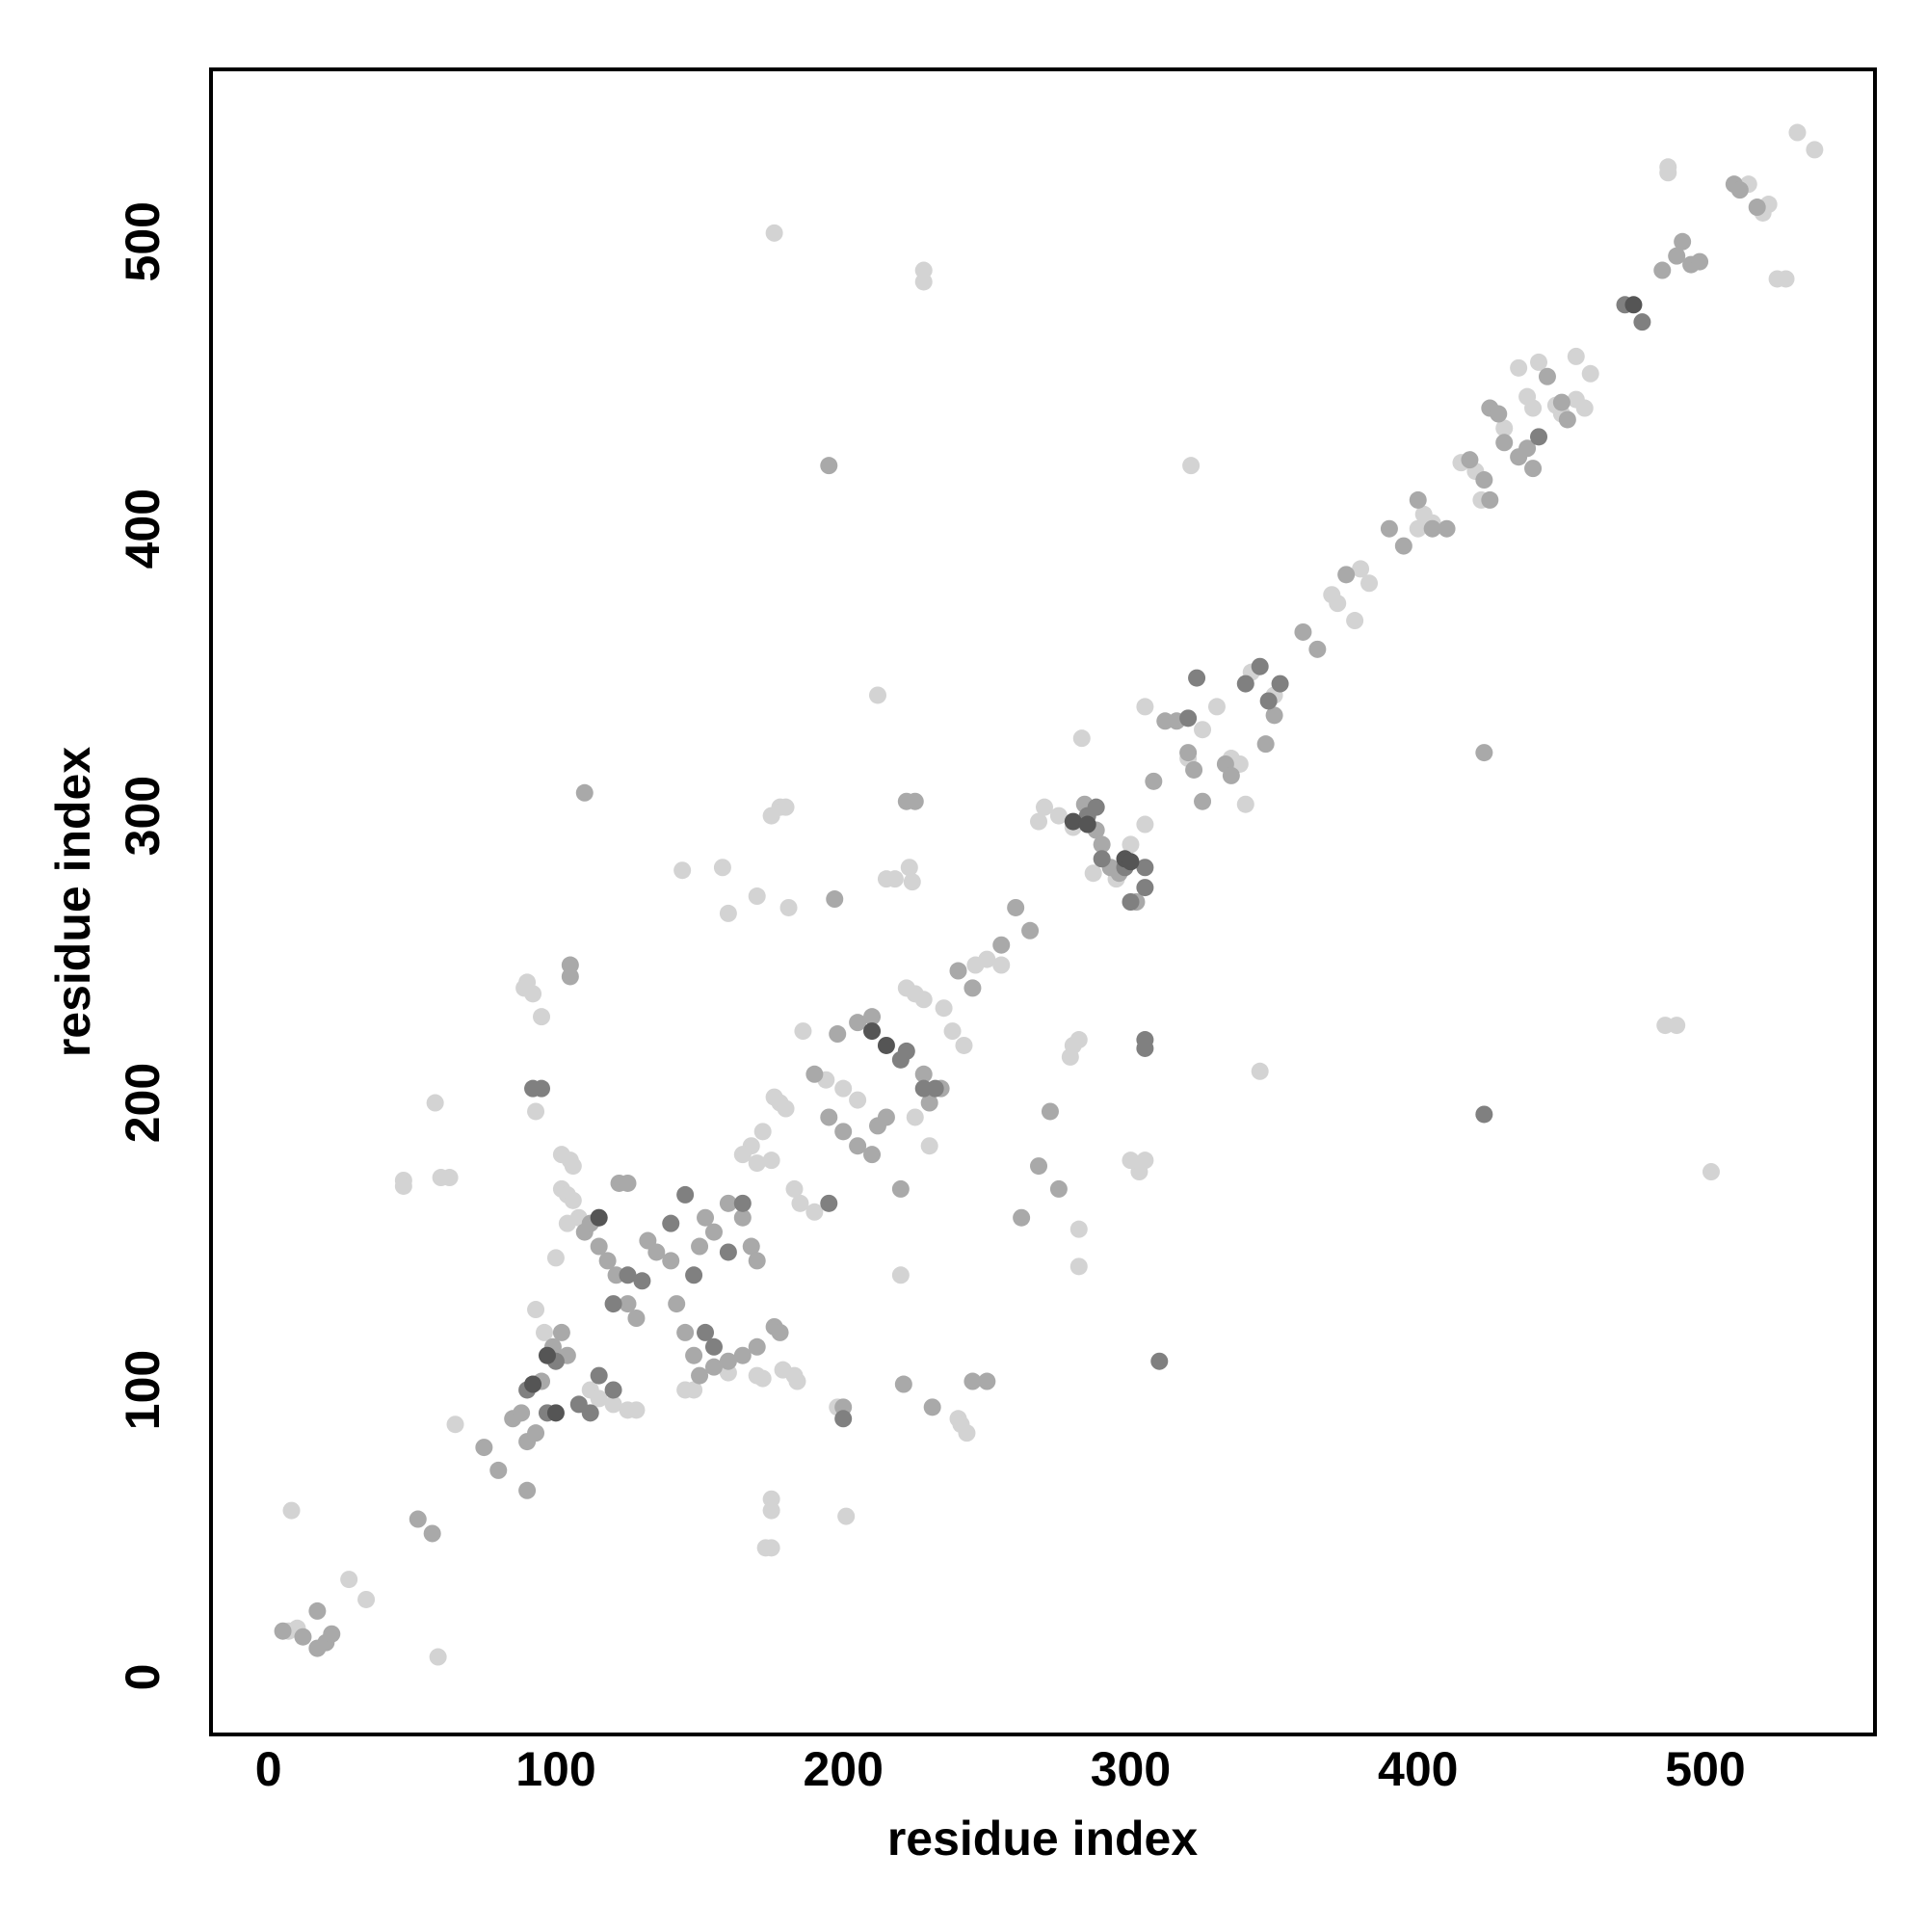 The width and height of the screenshot is (1927, 1932). I want to click on x-tick-label: 0, so click(268, 1769).